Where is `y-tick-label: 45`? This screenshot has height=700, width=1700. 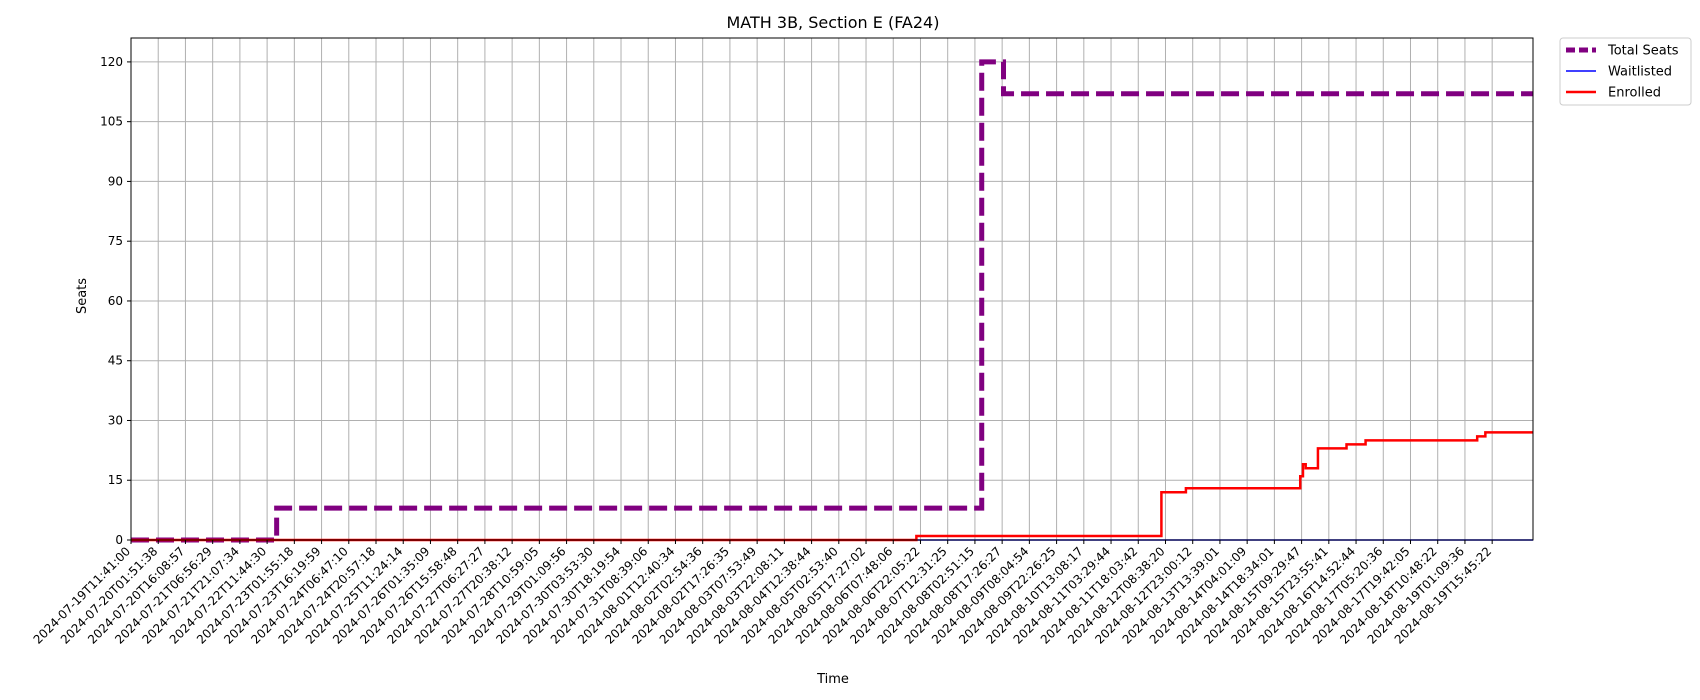 y-tick-label: 45 is located at coordinates (115, 361).